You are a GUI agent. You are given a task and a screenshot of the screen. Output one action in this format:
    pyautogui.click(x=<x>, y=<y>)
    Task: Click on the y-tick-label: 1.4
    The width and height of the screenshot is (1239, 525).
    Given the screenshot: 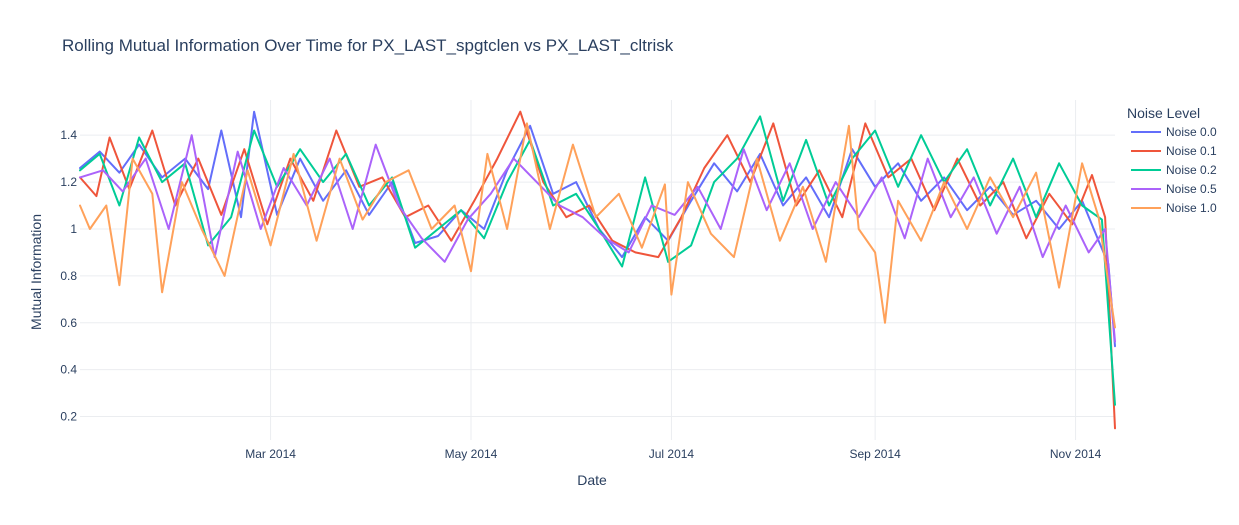 What is the action you would take?
    pyautogui.click(x=68, y=135)
    